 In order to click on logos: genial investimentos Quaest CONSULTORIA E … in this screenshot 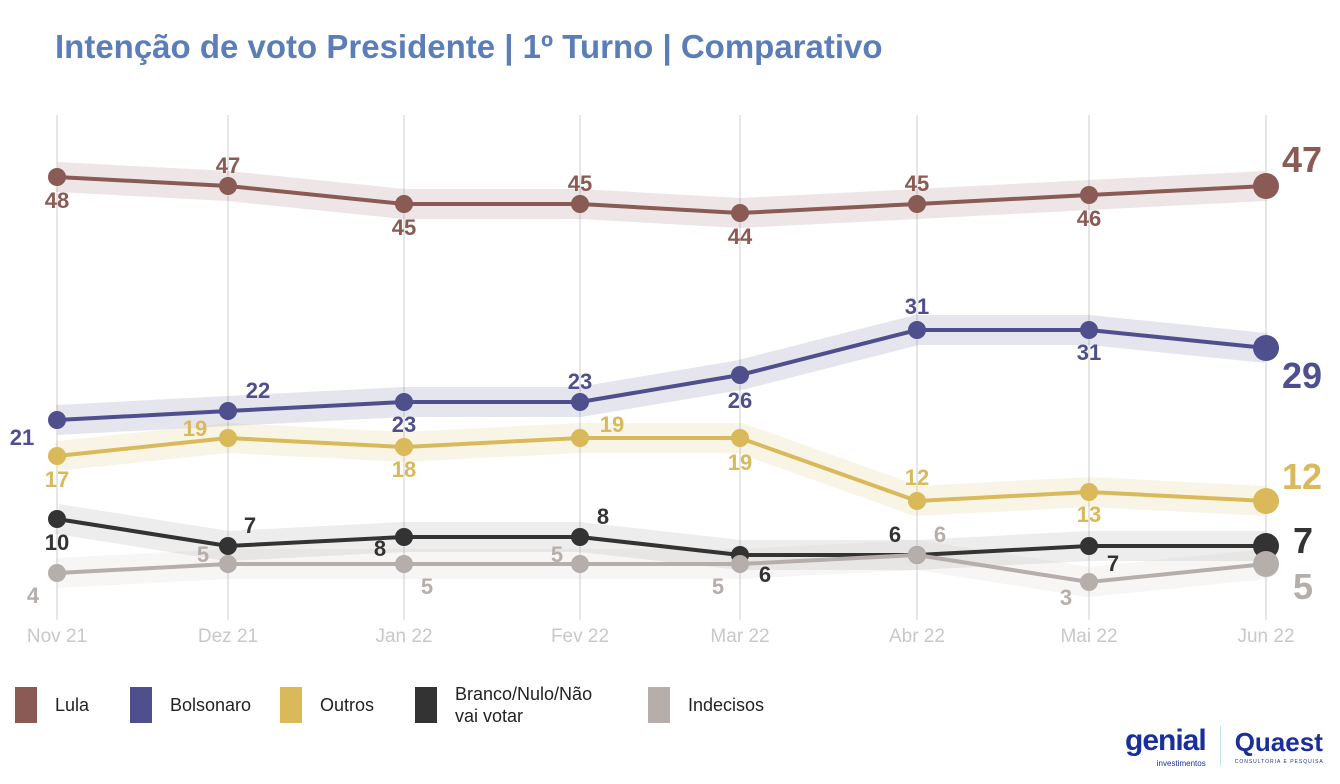, I will do `click(1224, 746)`.